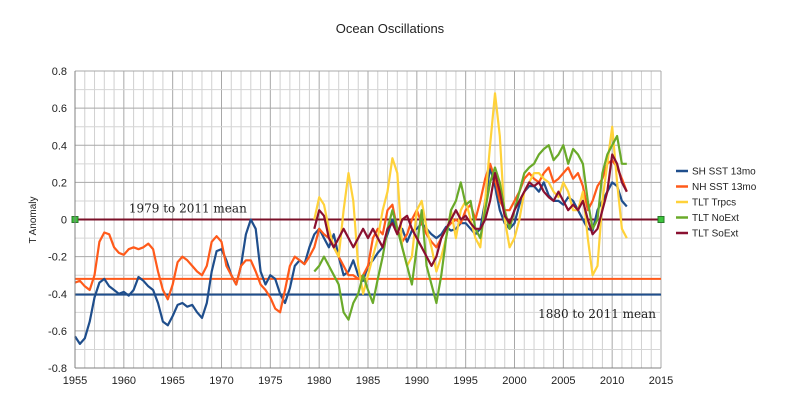  Describe the element at coordinates (319, 381) in the screenshot. I see `x-tick-label: 1980` at that location.